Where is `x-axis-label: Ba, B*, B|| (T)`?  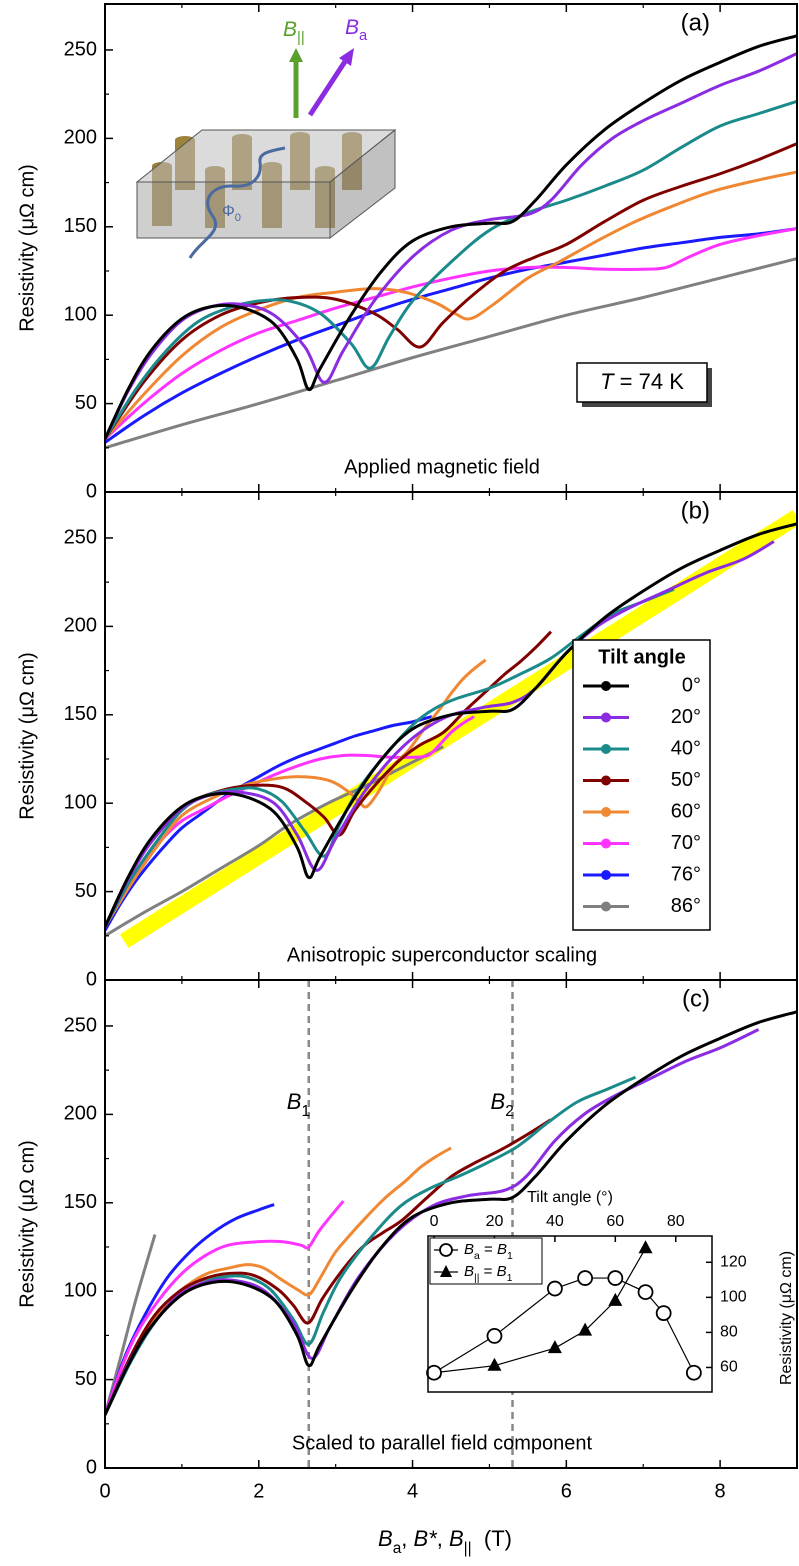
x-axis-label: Ba, B*, B|| (T) is located at coordinates (445, 1541).